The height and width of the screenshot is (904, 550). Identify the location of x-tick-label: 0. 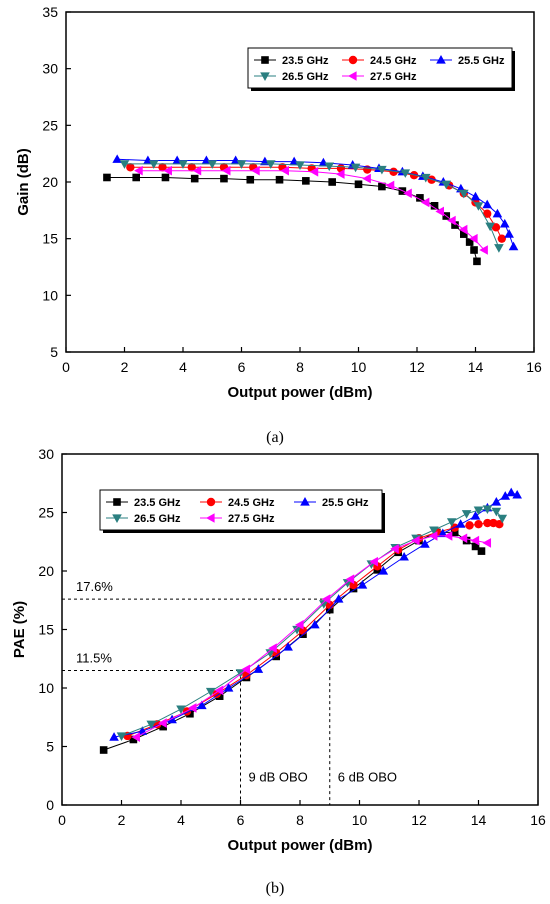
(62, 820).